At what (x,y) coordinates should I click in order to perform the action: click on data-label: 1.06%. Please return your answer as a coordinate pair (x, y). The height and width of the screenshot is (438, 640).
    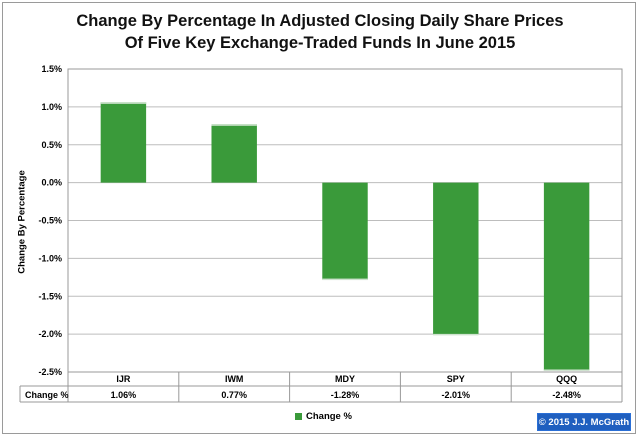
    Looking at the image, I should click on (124, 395).